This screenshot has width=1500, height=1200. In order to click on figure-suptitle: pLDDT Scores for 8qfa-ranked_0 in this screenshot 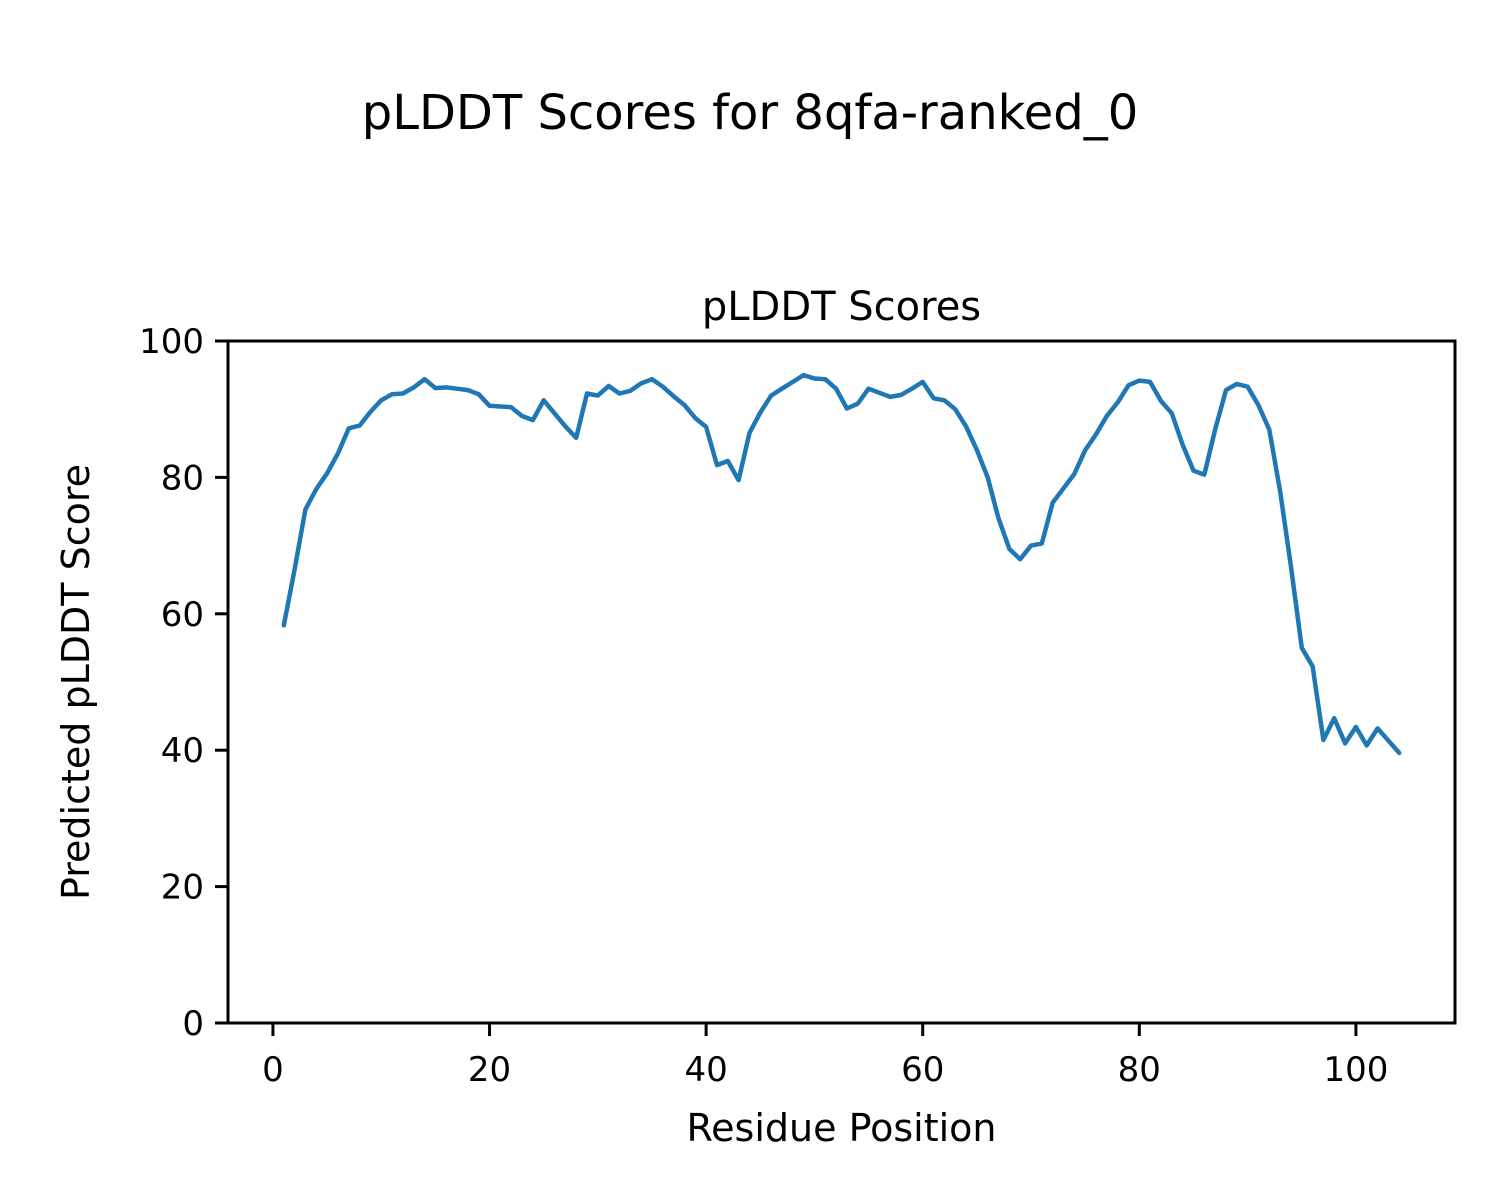, I will do `click(750, 113)`.